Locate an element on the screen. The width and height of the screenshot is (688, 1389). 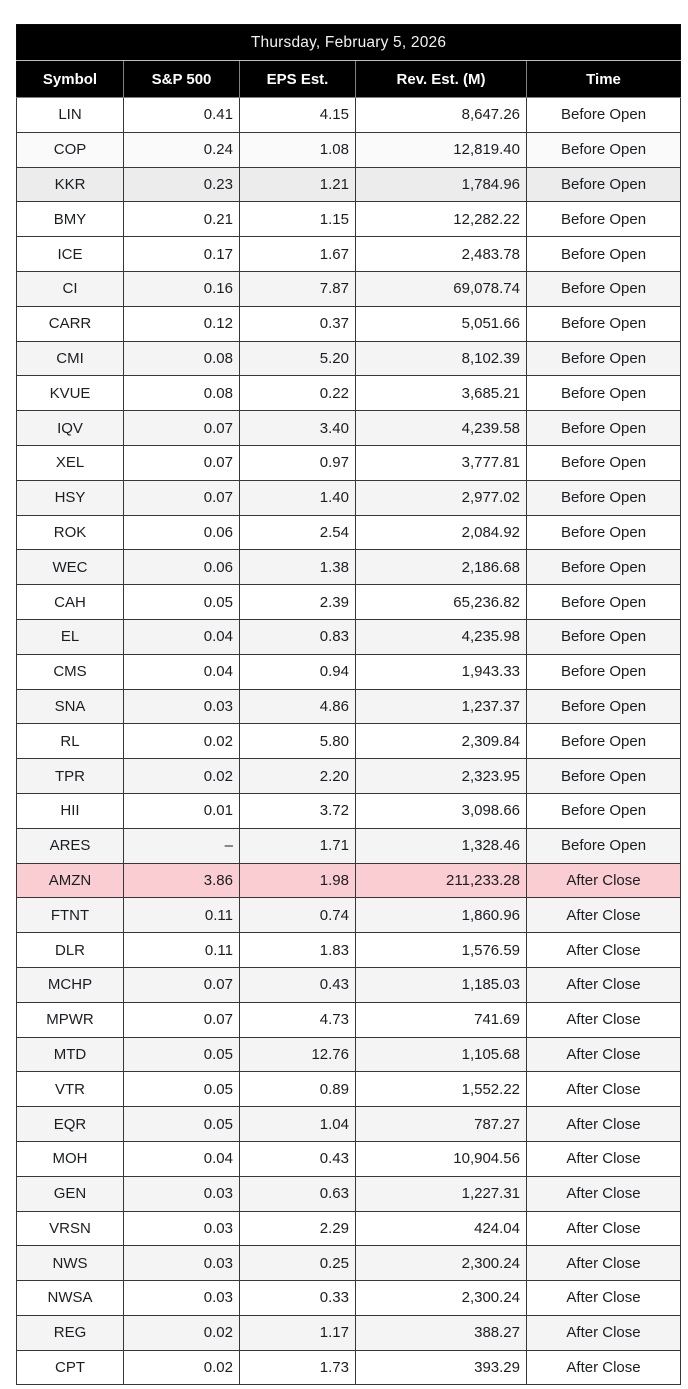
revenue-estimate-cell: 2,483.78 is located at coordinates (441, 254).